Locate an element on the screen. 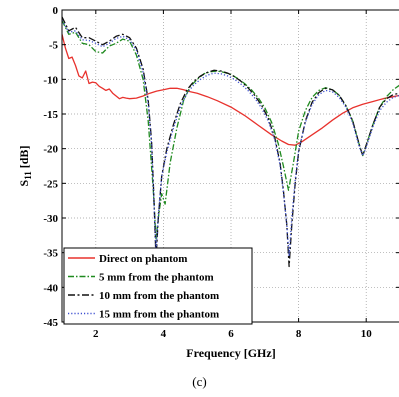 The image size is (399, 397). y-tick-label: -20 is located at coordinates (50, 150).